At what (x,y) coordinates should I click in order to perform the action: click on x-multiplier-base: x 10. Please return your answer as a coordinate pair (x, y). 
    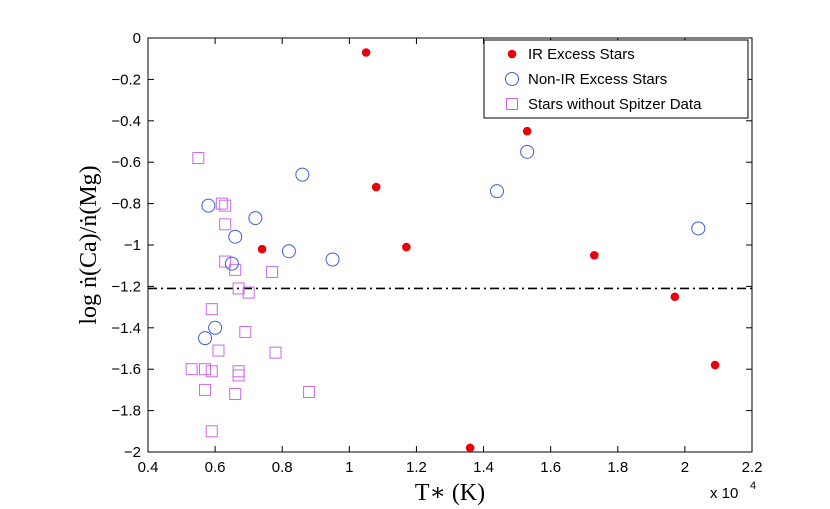
    Looking at the image, I should click on (724, 493).